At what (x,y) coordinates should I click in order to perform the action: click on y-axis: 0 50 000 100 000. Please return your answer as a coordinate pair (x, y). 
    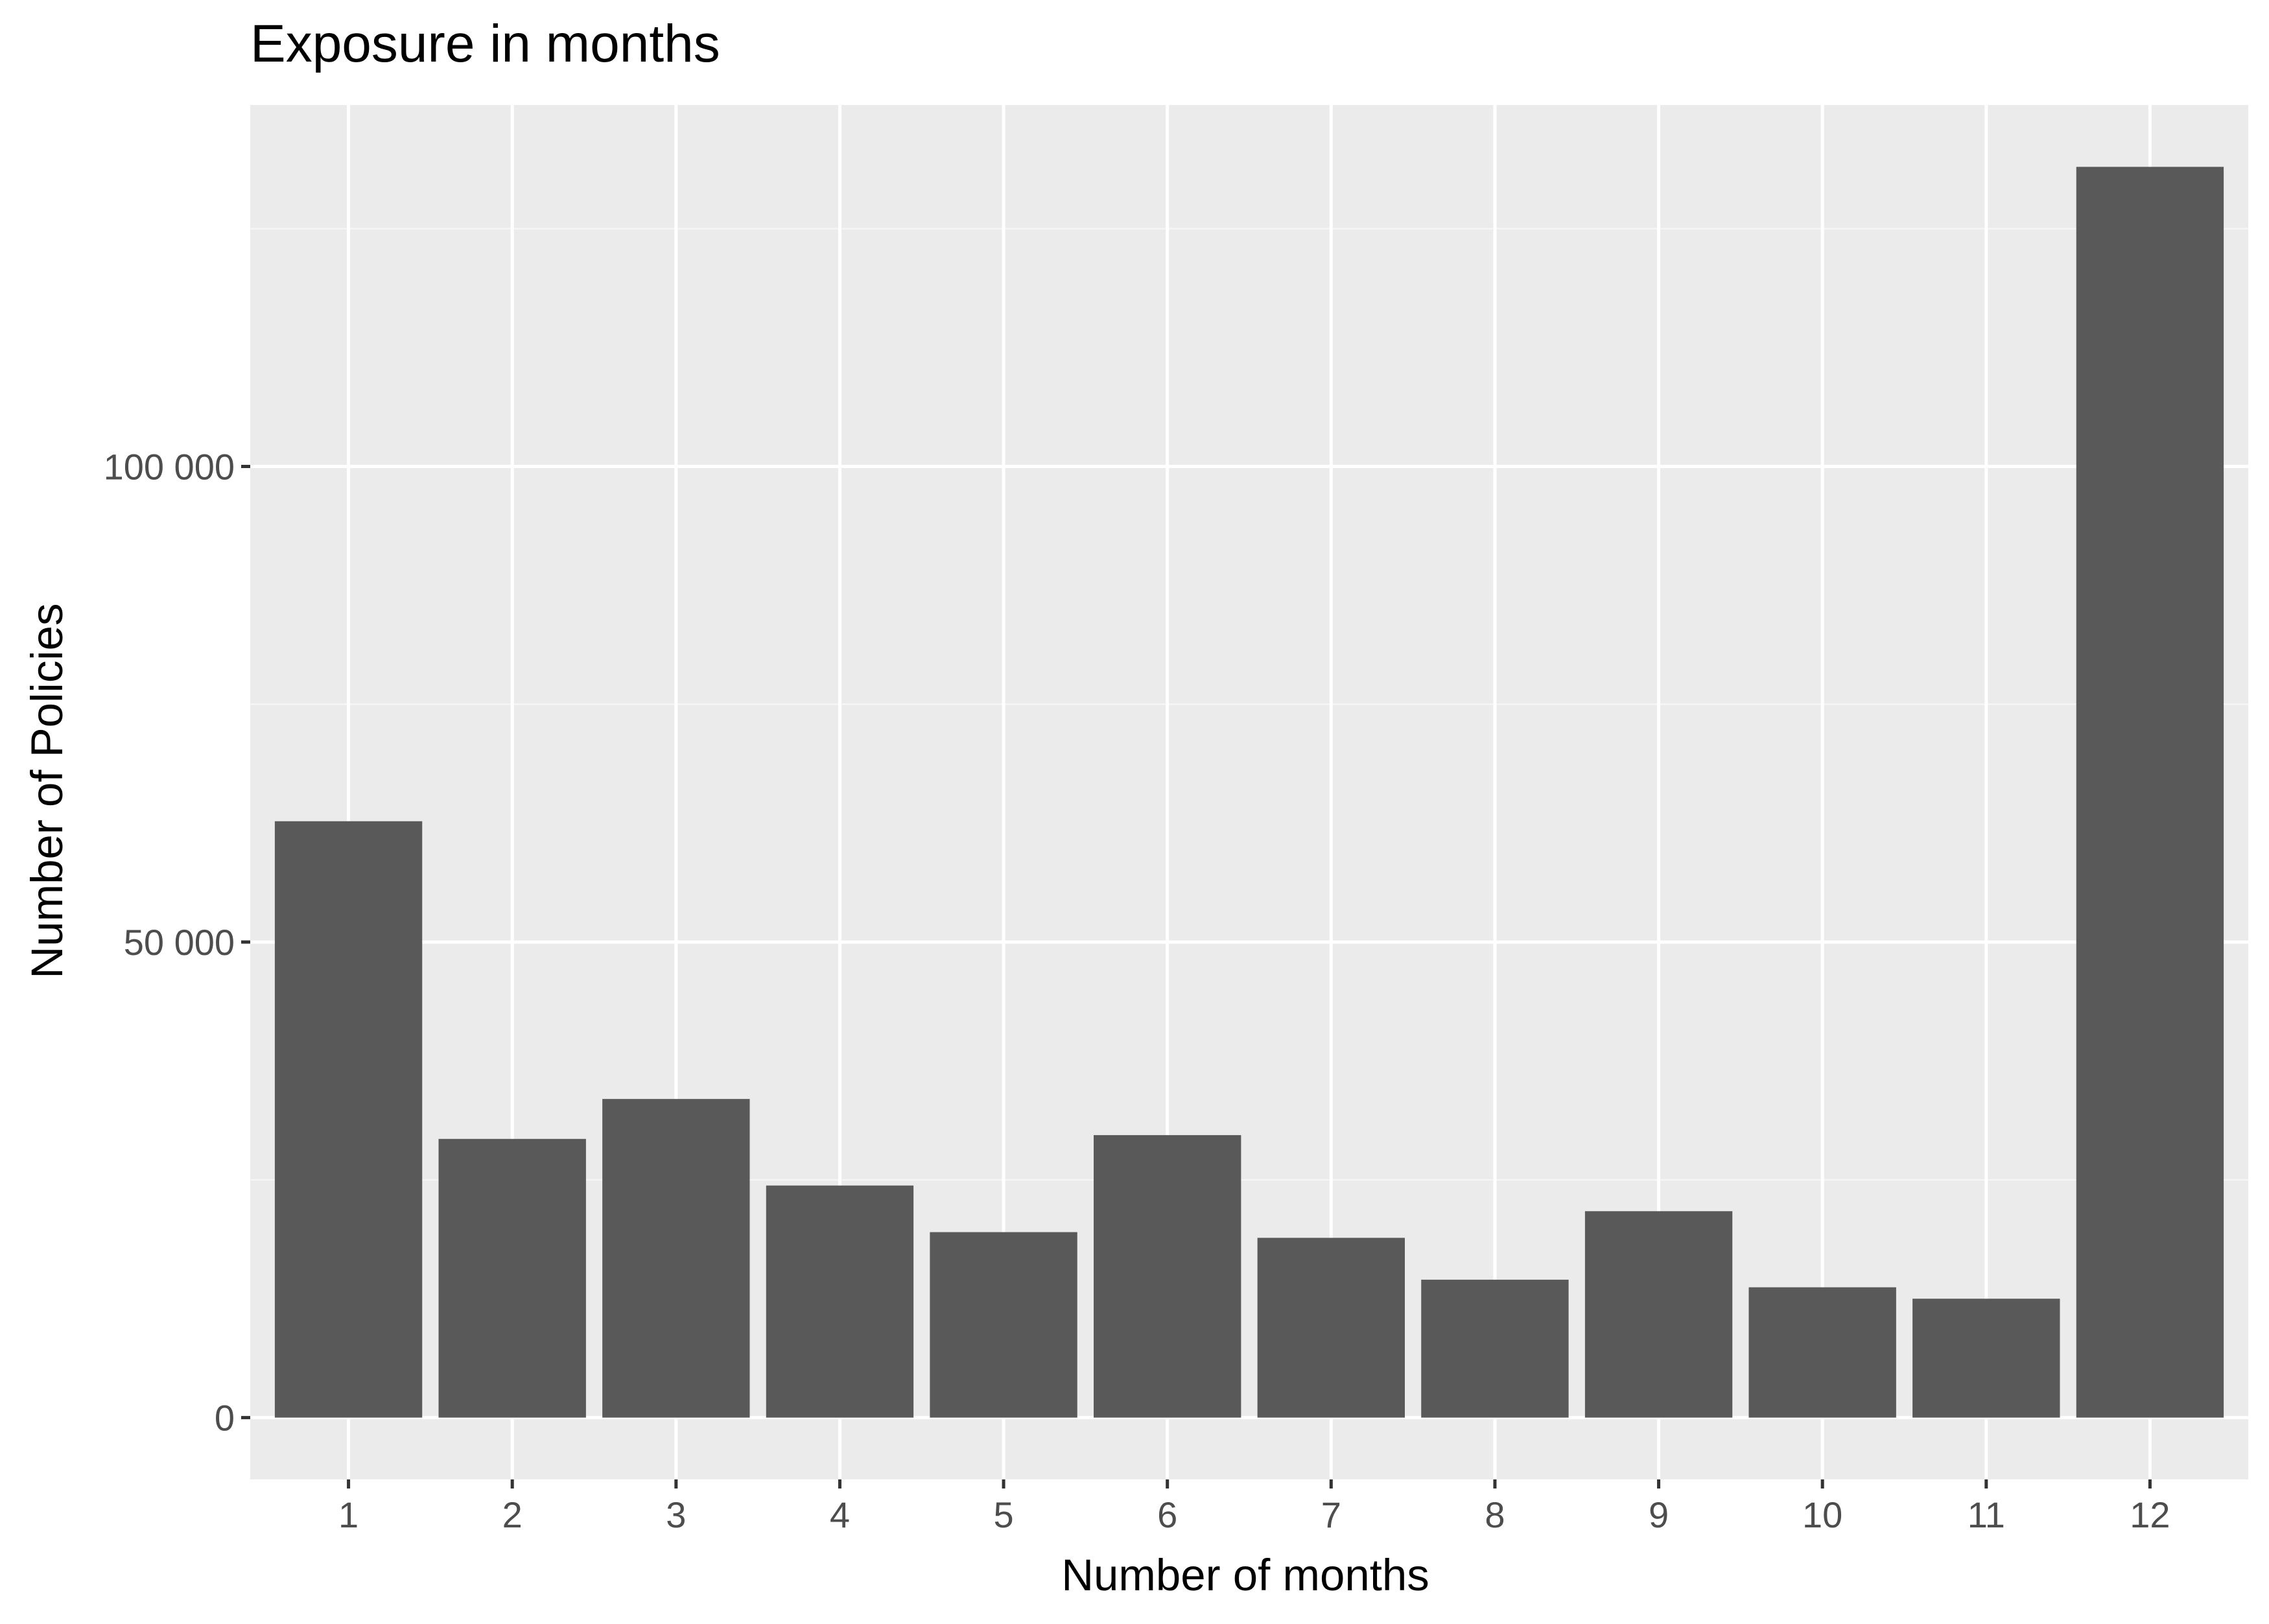
    Looking at the image, I should click on (177, 943).